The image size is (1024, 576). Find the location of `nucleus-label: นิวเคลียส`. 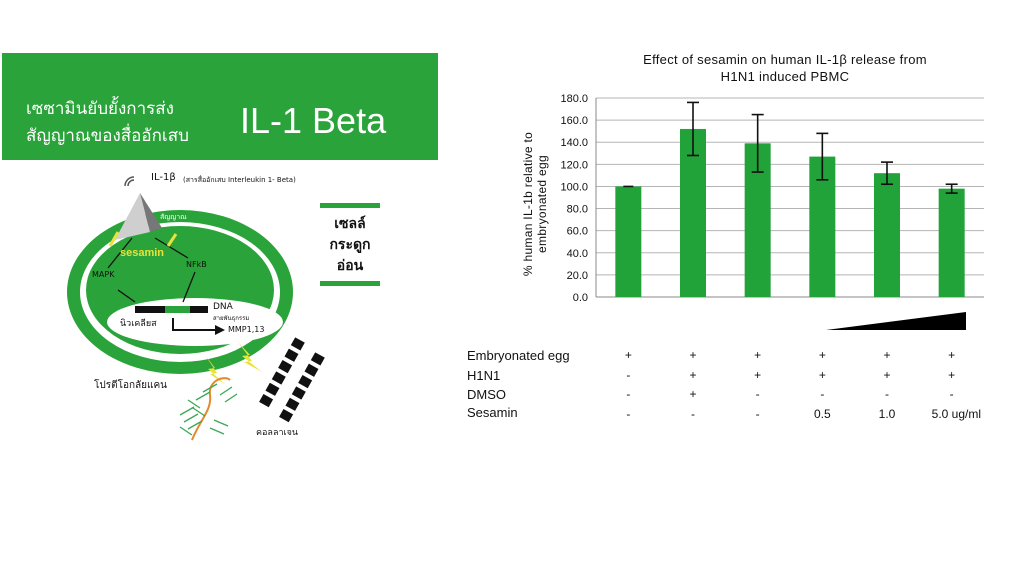

nucleus-label: นิวเคลียส is located at coordinates (138, 324).